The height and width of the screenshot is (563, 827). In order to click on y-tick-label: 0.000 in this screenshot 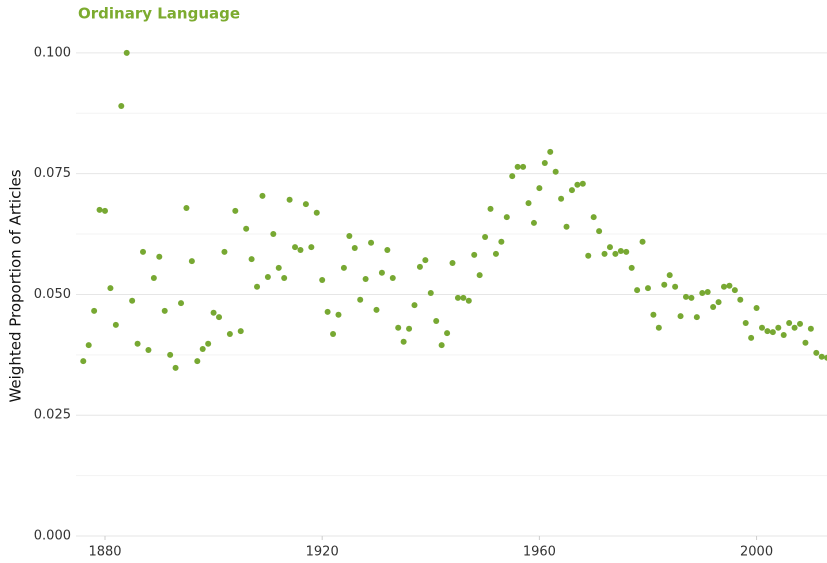, I will do `click(52, 536)`.